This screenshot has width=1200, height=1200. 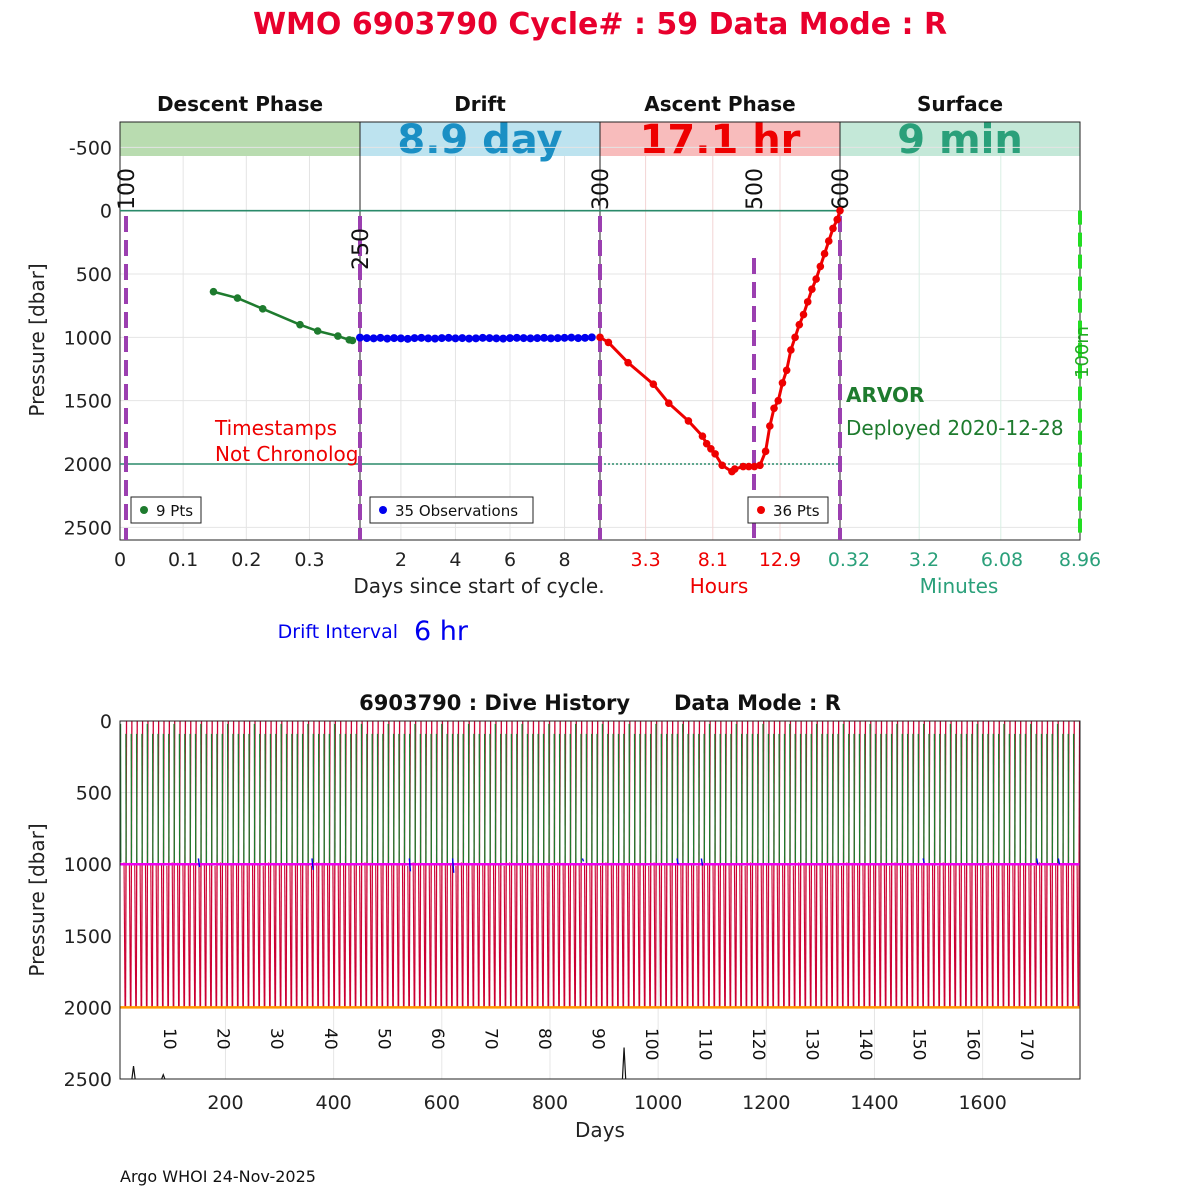 I want to click on figure-title: WMO 6903790 Cycle# : 59 Data Mode : R, so click(x=600, y=24).